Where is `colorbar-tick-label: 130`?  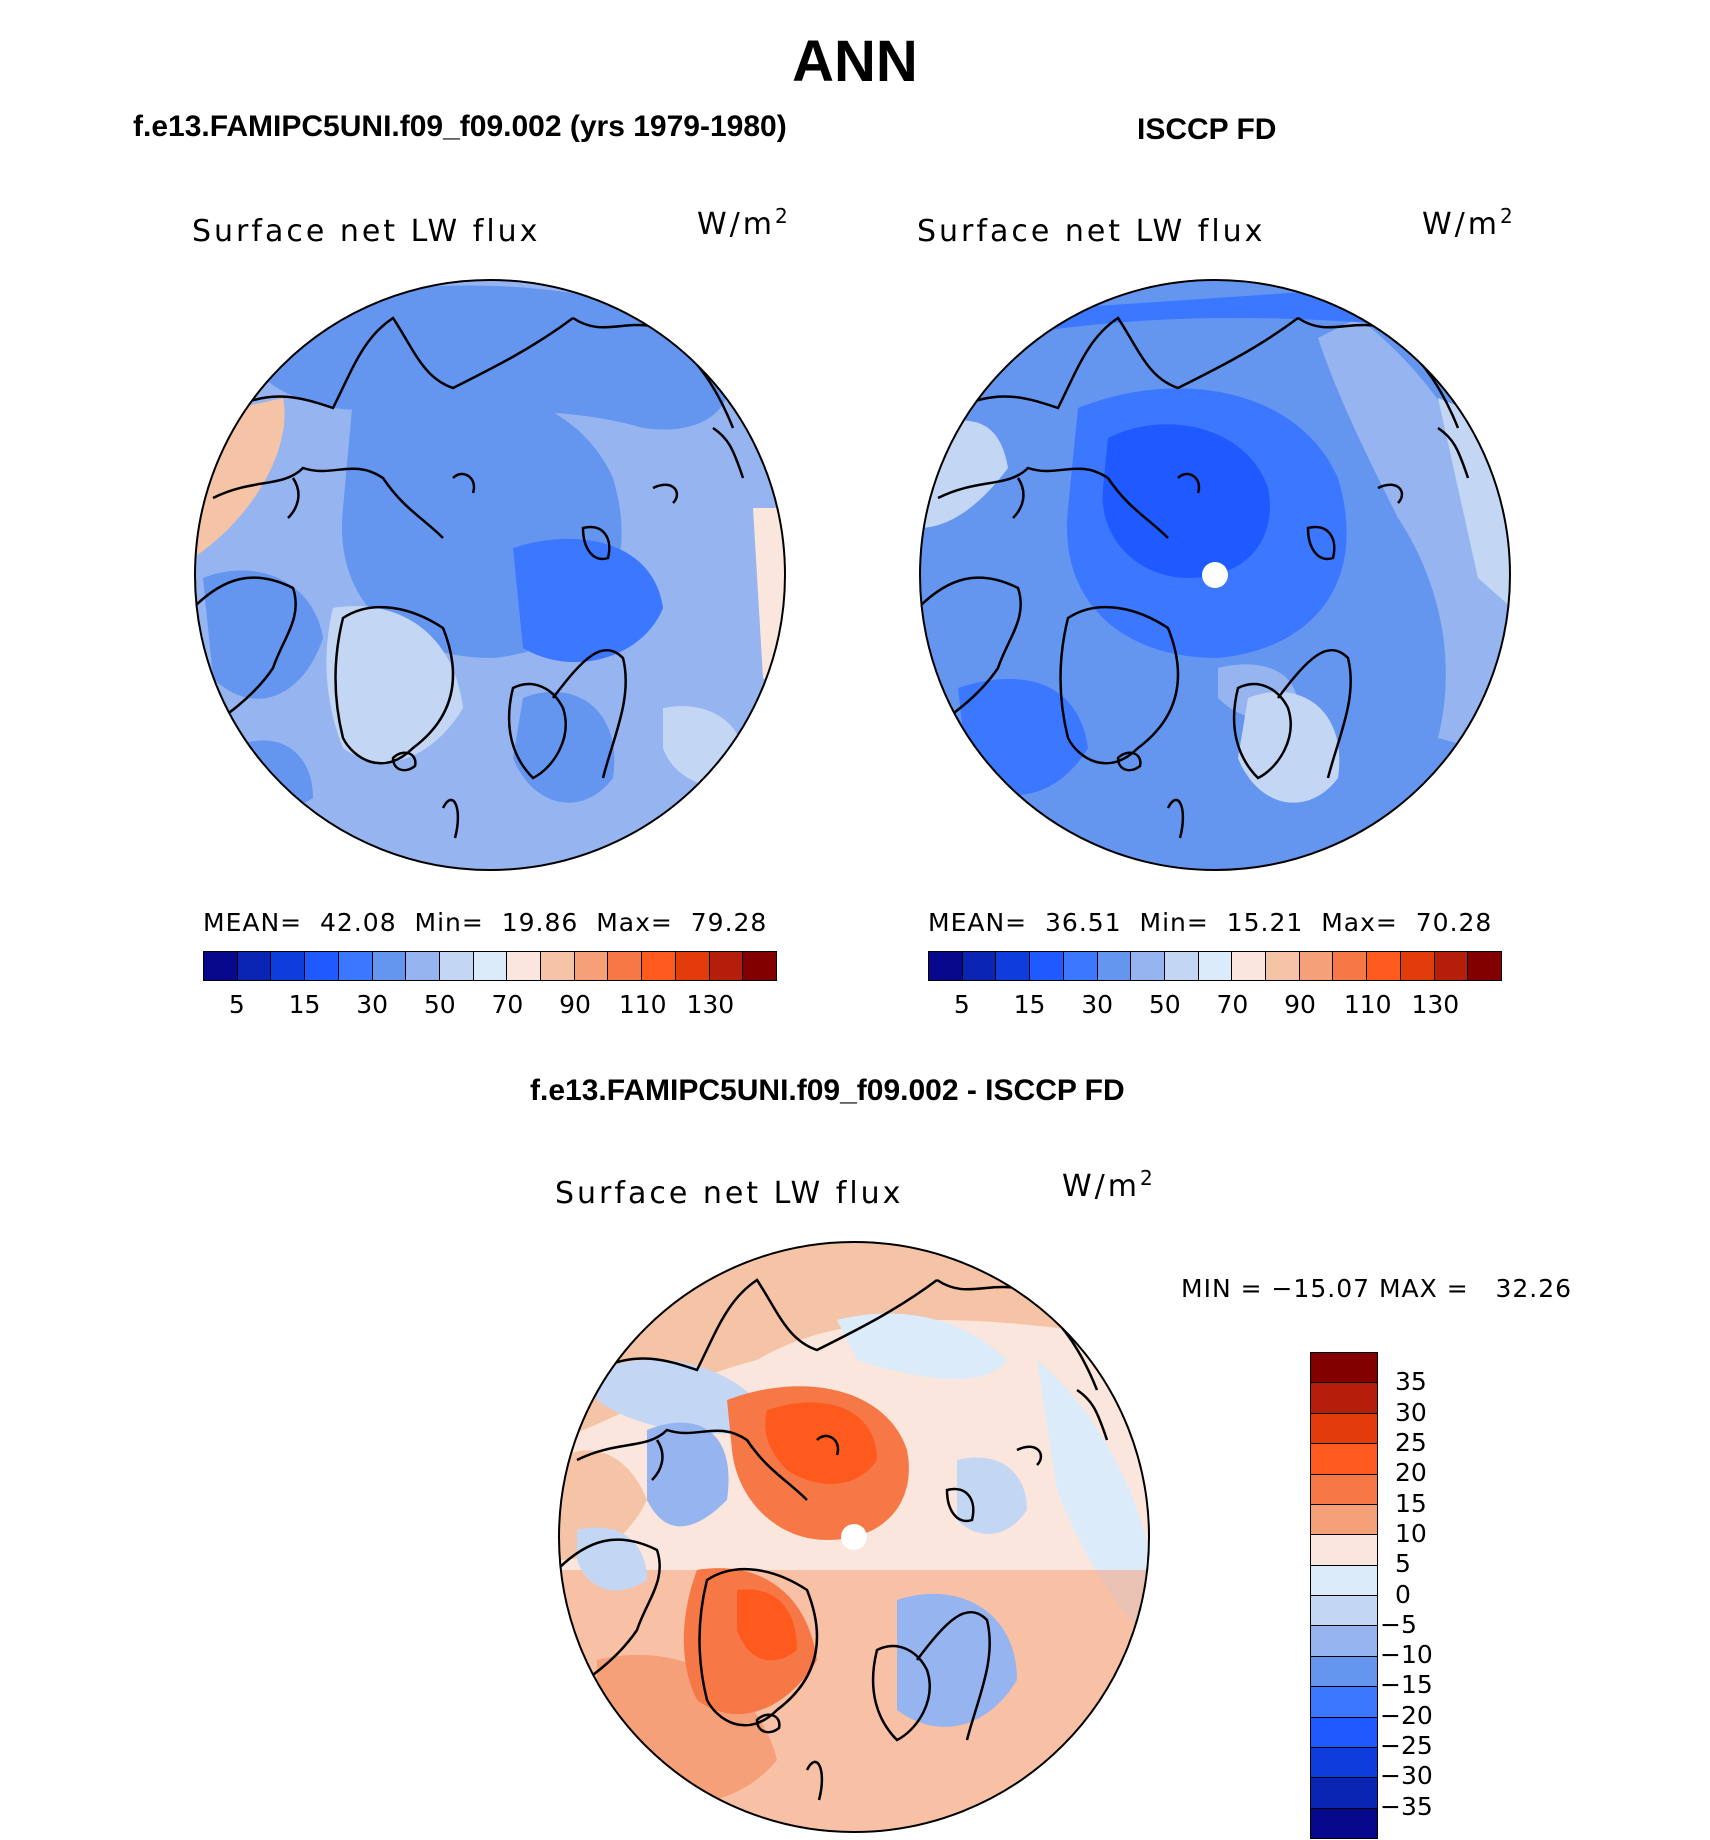 colorbar-tick-label: 130 is located at coordinates (710, 1004).